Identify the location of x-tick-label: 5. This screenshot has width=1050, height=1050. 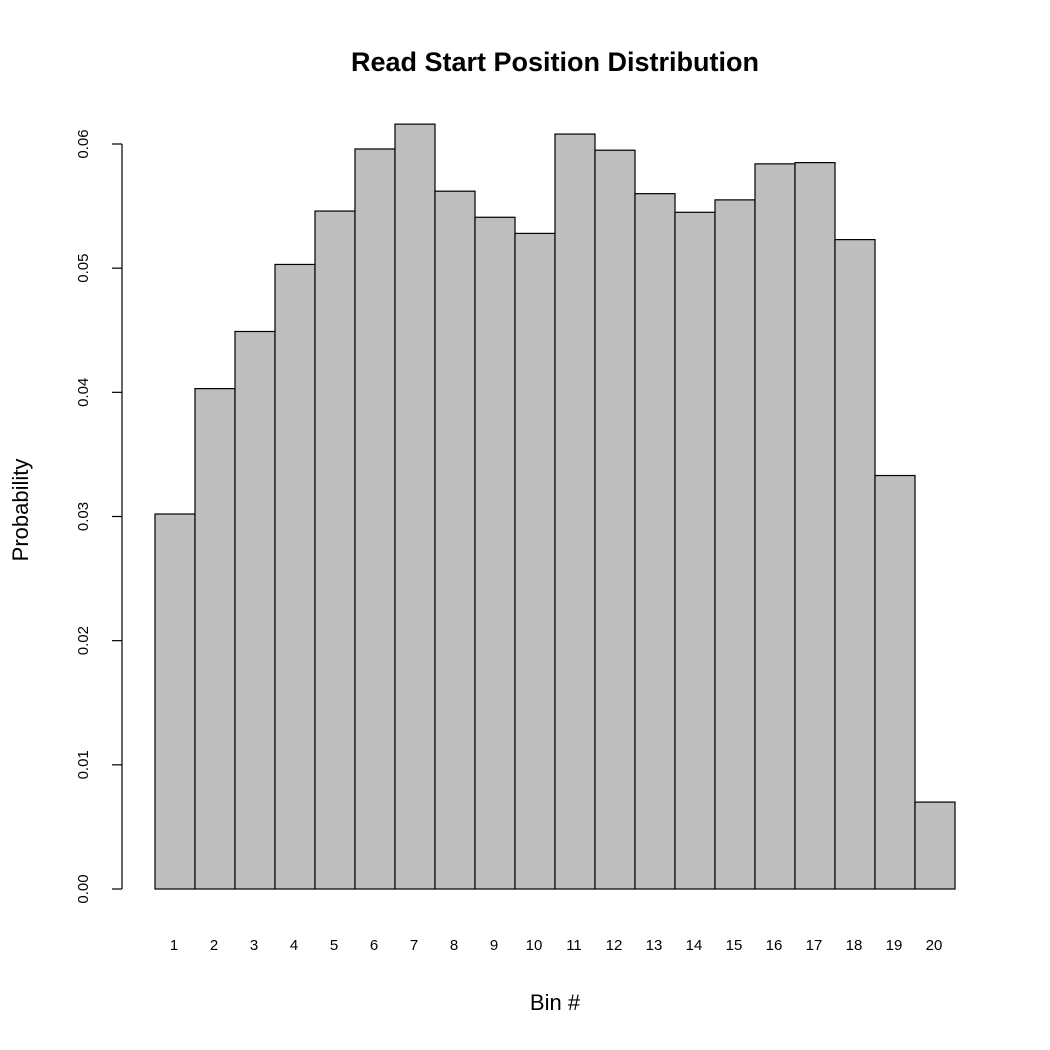
(334, 945).